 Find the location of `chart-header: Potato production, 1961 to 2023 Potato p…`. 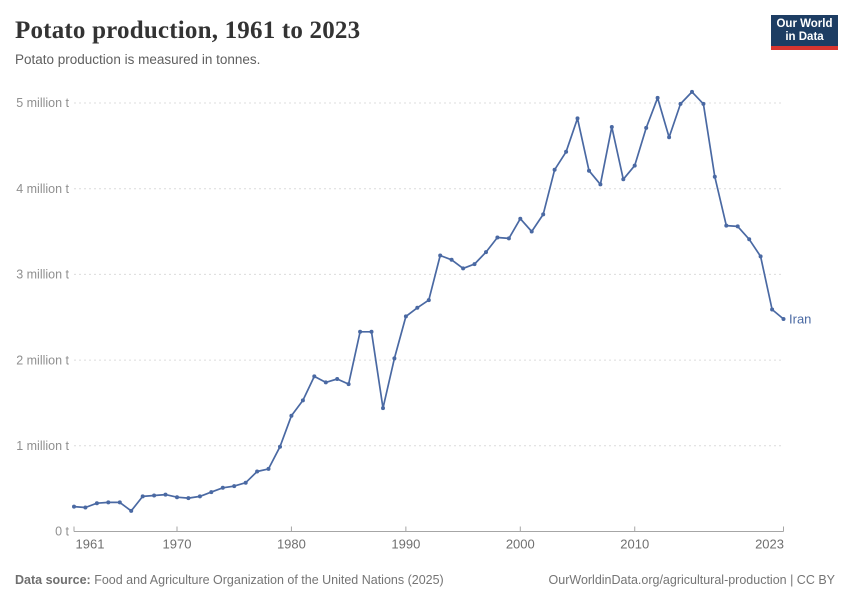

chart-header: Potato production, 1961 to 2023 Potato p… is located at coordinates (385, 42).